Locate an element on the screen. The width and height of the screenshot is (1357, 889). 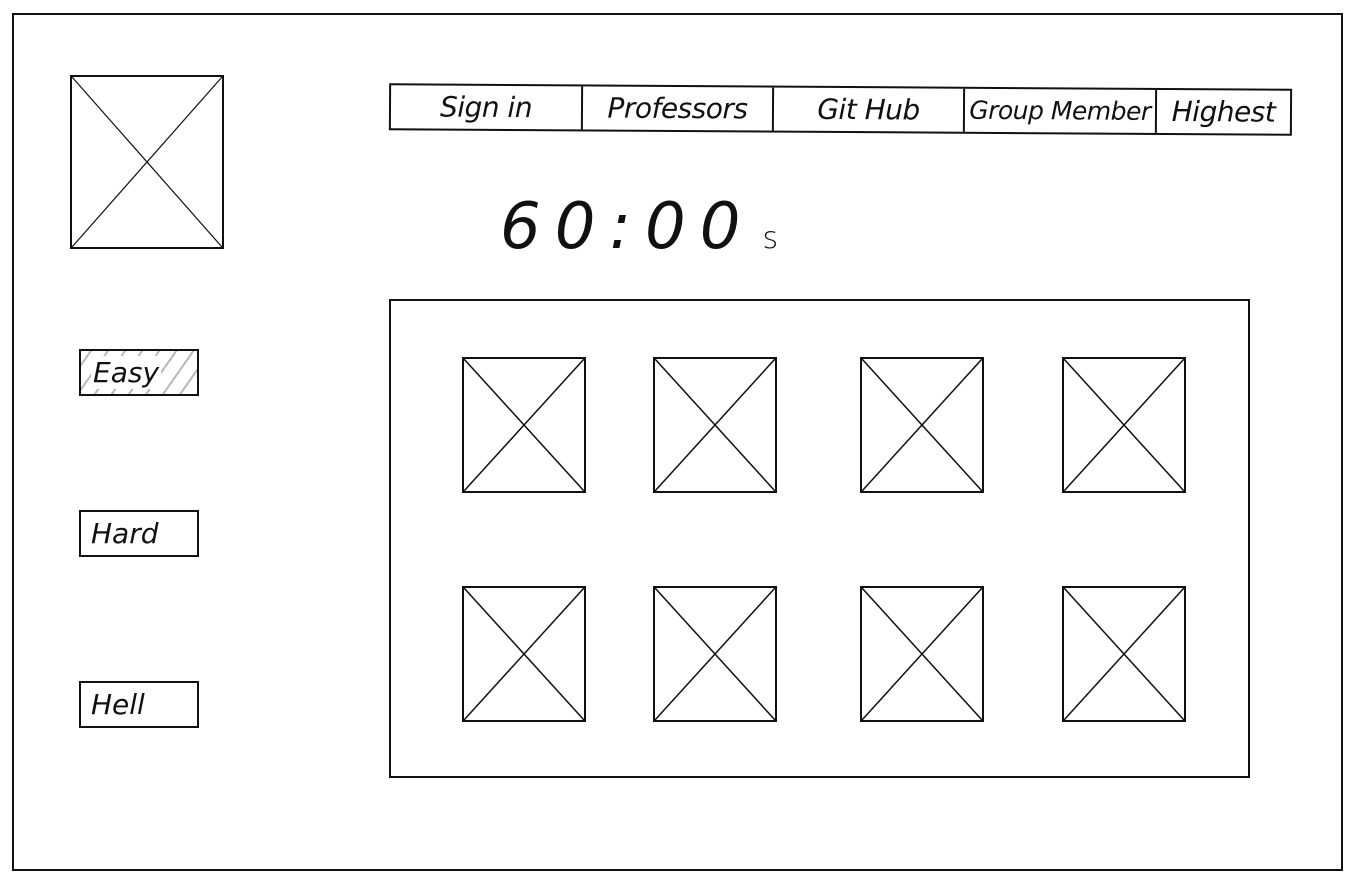
difficulty-hard-label: Hard is located at coordinates (125, 533).